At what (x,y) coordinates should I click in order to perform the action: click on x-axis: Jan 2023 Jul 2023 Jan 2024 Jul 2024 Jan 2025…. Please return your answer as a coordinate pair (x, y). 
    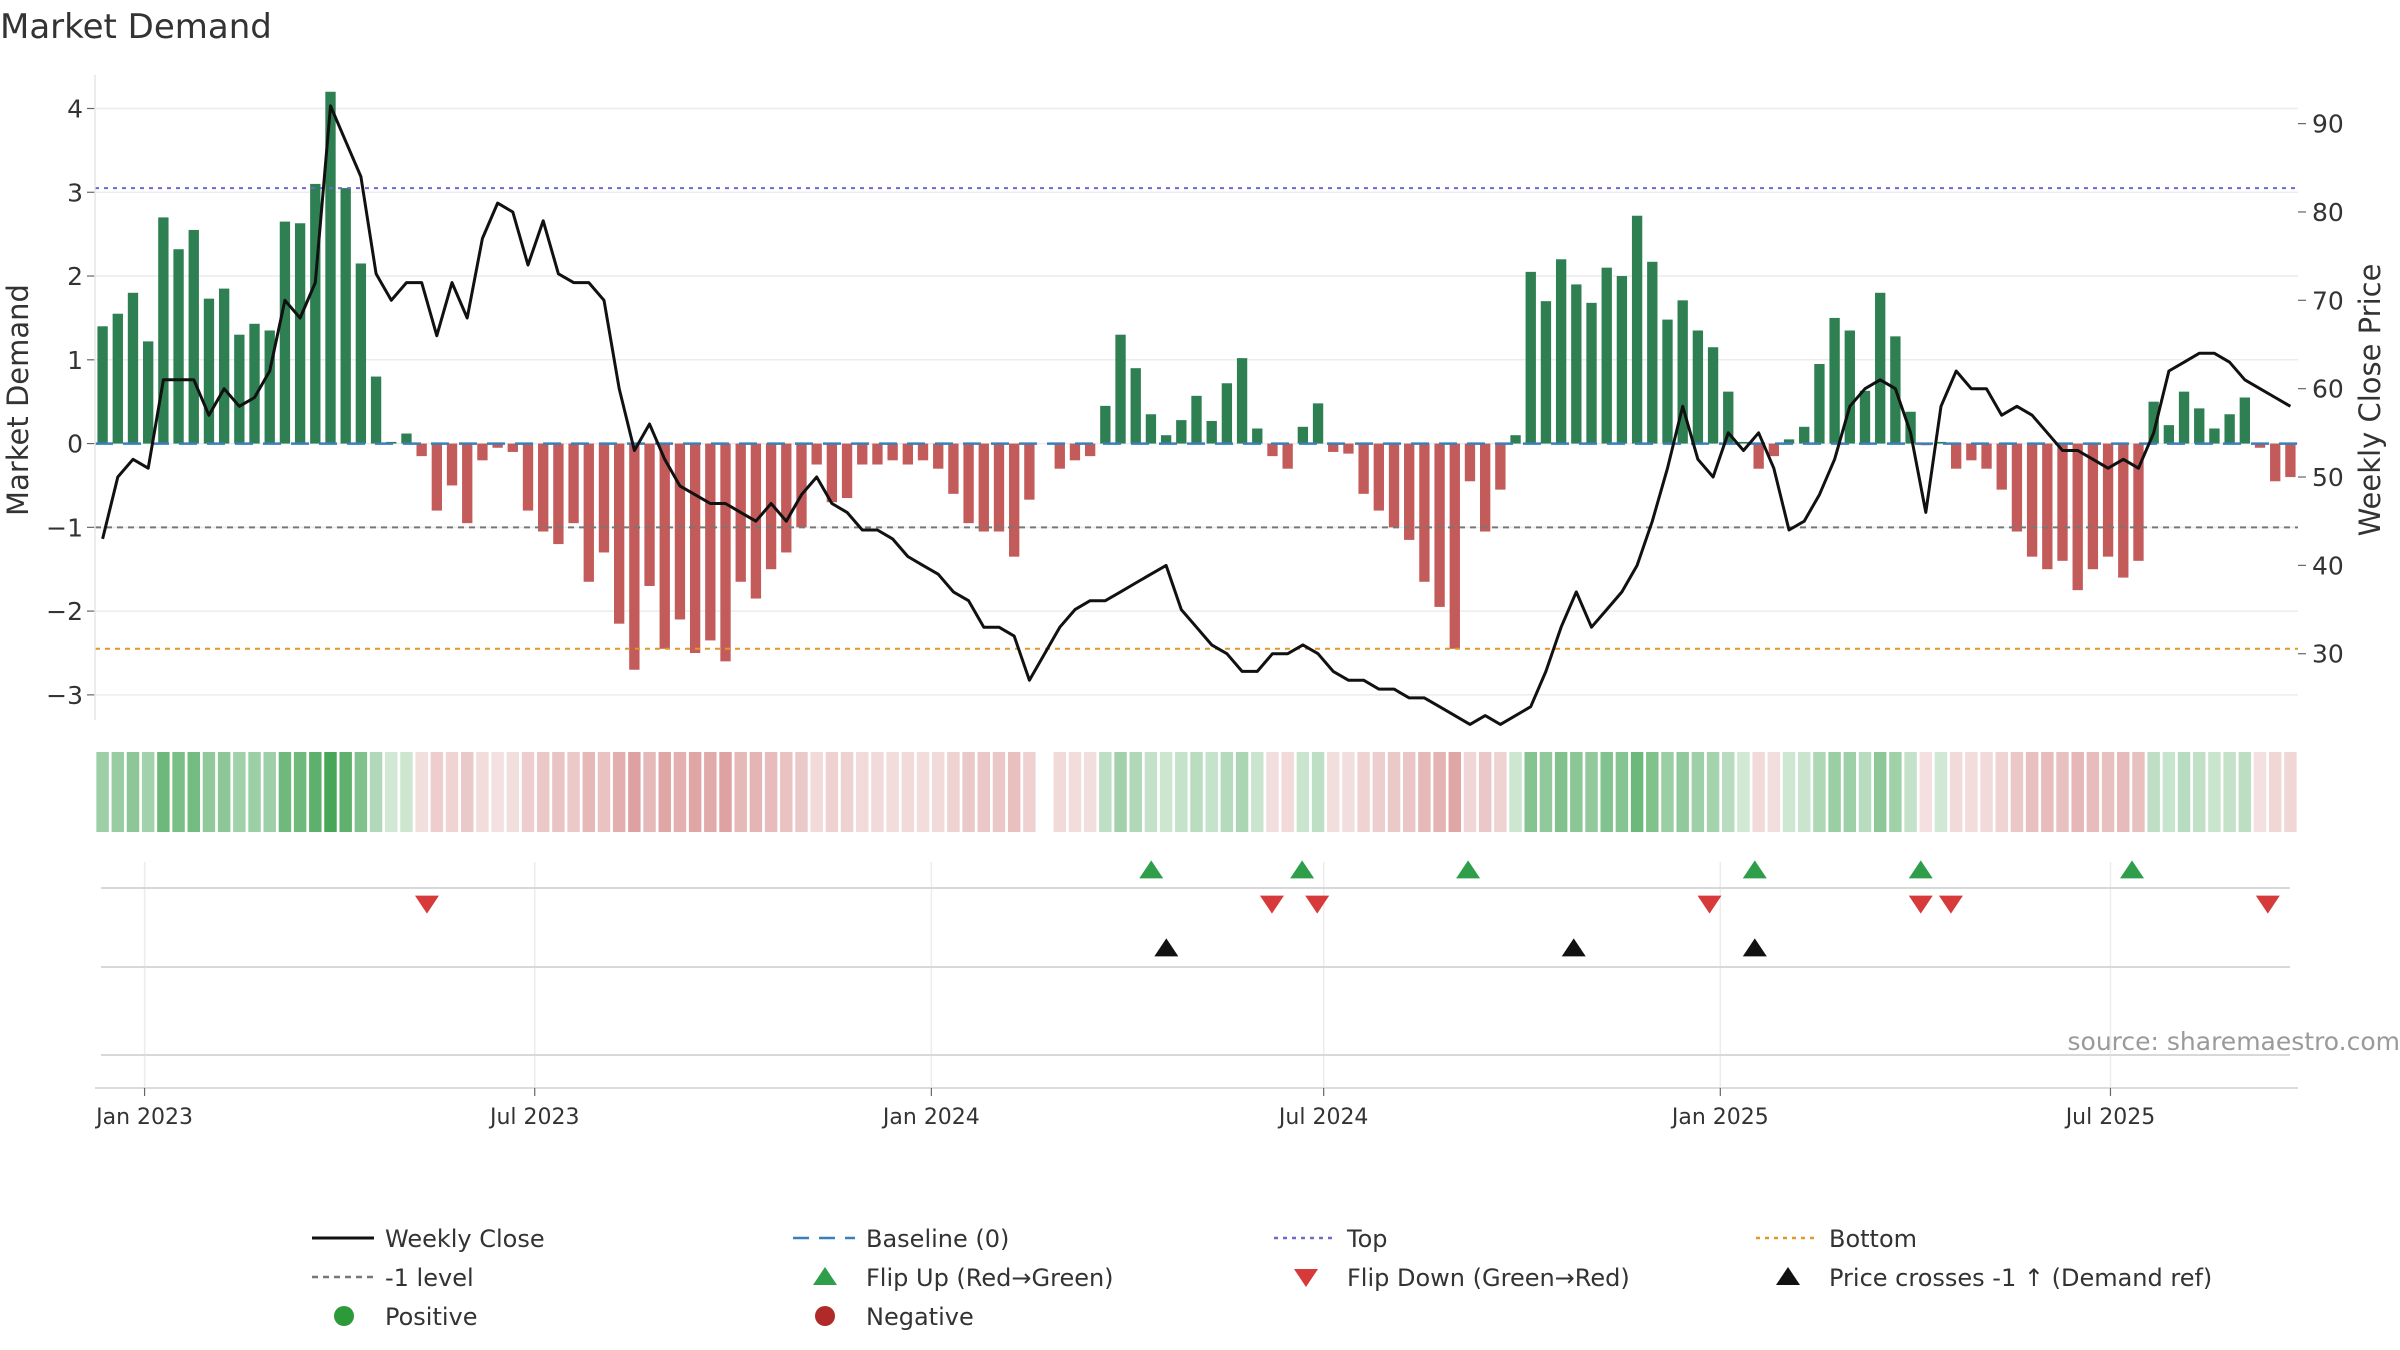
    Looking at the image, I should click on (1196, 1108).